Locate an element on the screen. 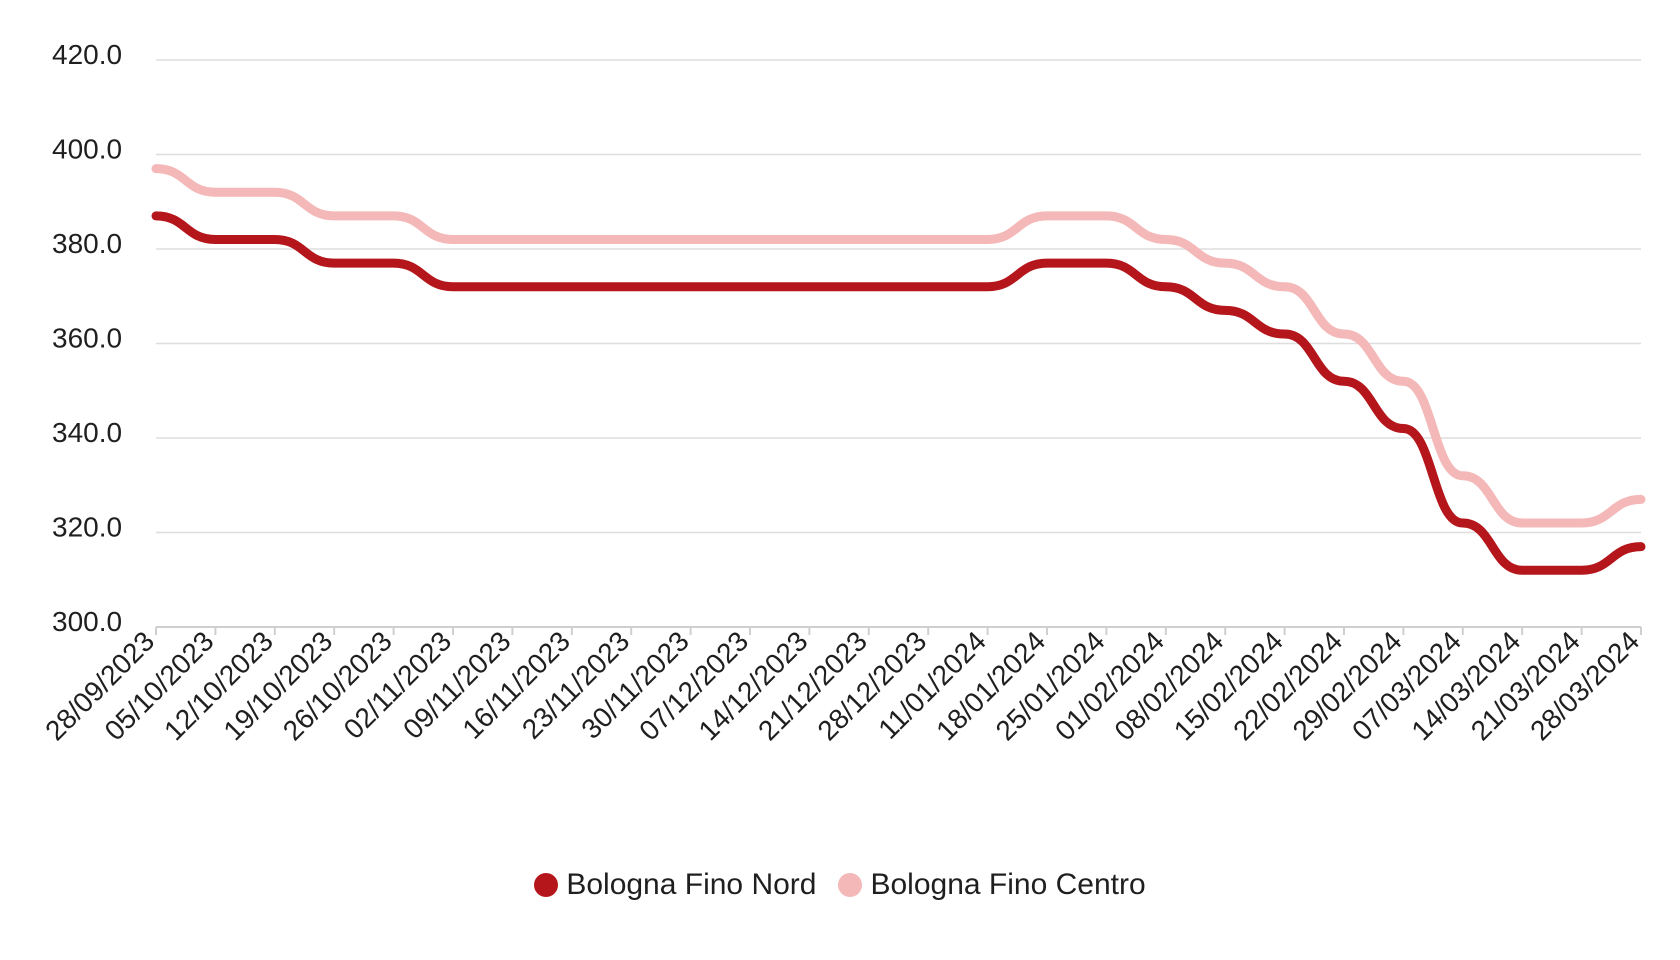 Image resolution: width=1680 pixels, height=960 pixels. y-tick-label: 300.0 is located at coordinates (87, 621).